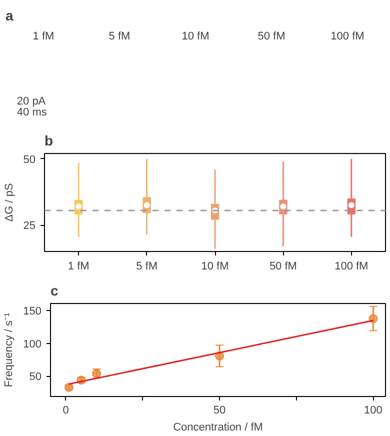  What do you see at coordinates (351, 266) in the screenshot?
I see `x-tick-label: 100 fM` at bounding box center [351, 266].